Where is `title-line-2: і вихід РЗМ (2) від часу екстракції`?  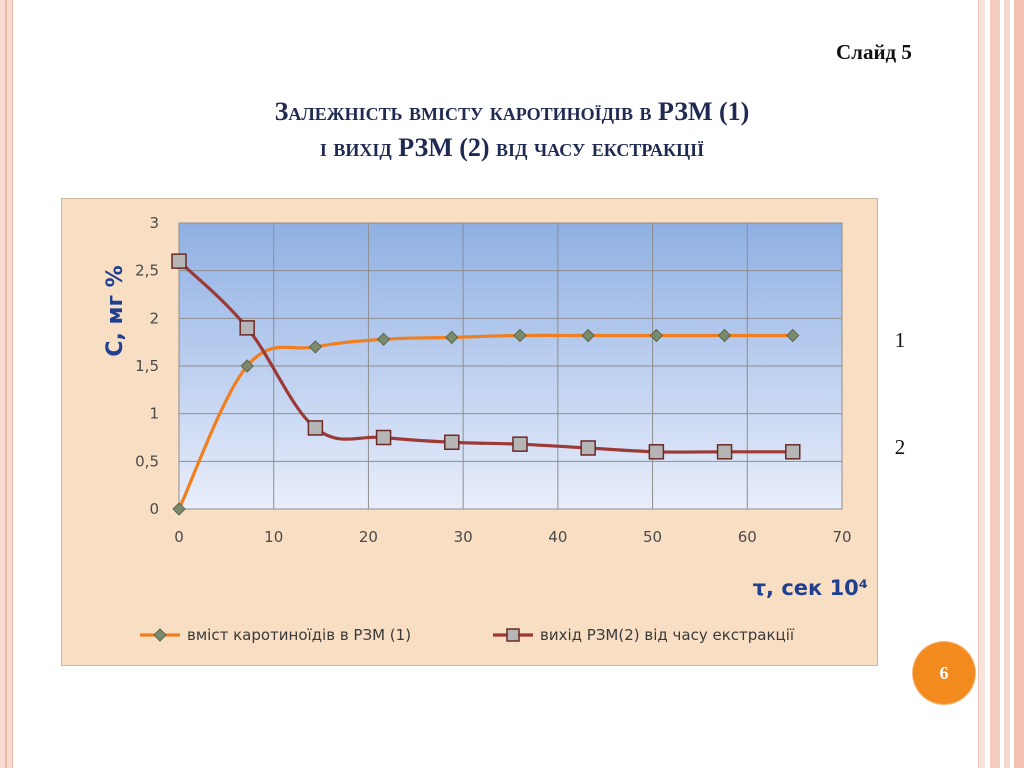
title-line-2: і вихід РЗМ (2) від часу екстракції is located at coordinates (512, 147).